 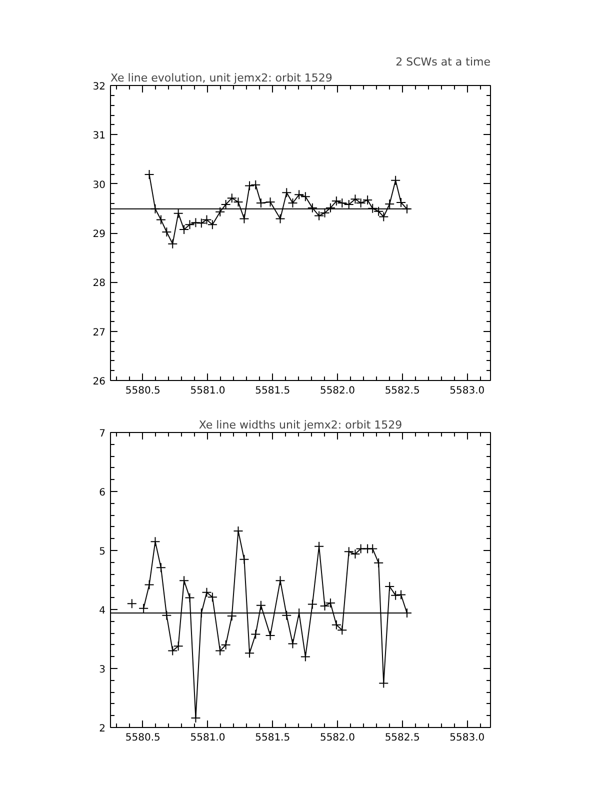 I want to click on y-tick-label: 29, so click(x=99, y=234).